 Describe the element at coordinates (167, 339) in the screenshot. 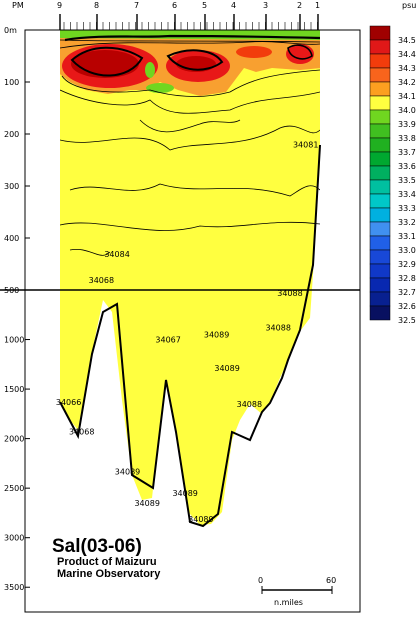

I see `station-marker-label: 34067` at that location.